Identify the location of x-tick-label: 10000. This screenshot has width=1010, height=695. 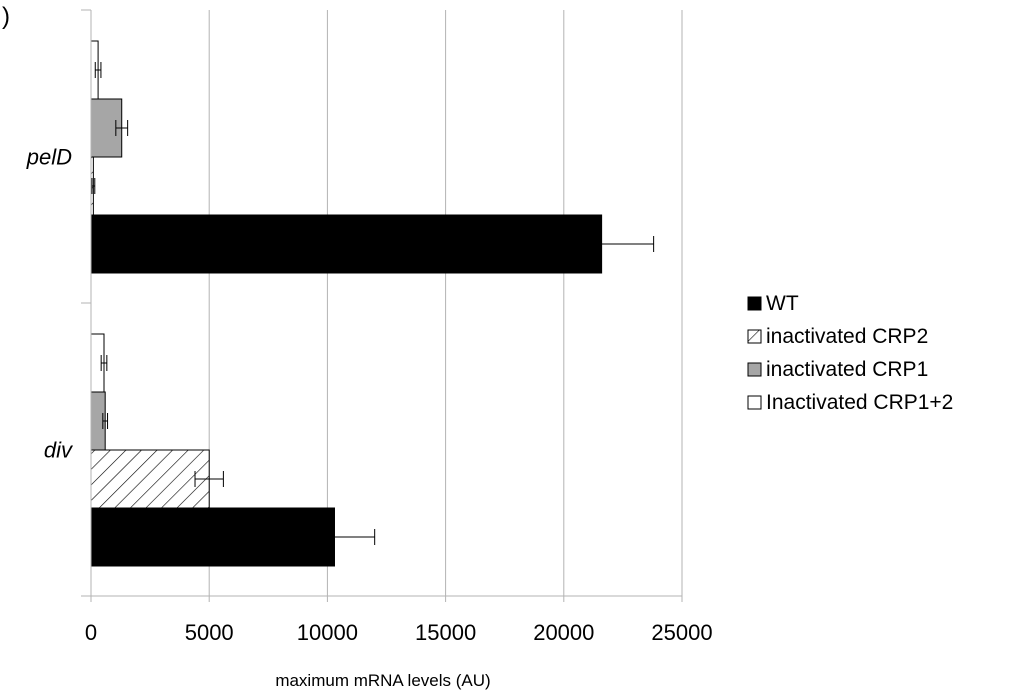
(327, 632).